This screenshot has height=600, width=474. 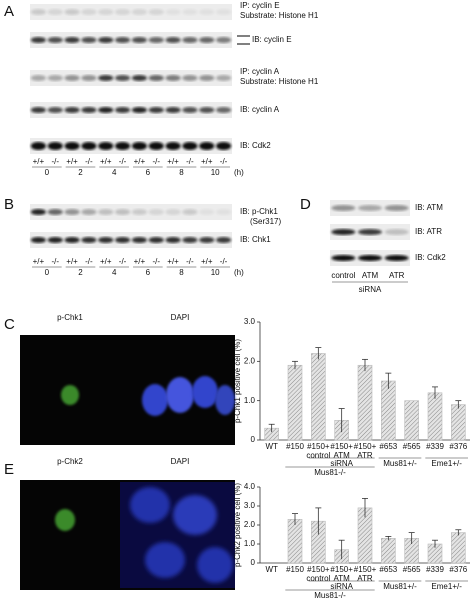 What do you see at coordinates (370, 289) in the screenshot?
I see `group-label: siRNA` at bounding box center [370, 289].